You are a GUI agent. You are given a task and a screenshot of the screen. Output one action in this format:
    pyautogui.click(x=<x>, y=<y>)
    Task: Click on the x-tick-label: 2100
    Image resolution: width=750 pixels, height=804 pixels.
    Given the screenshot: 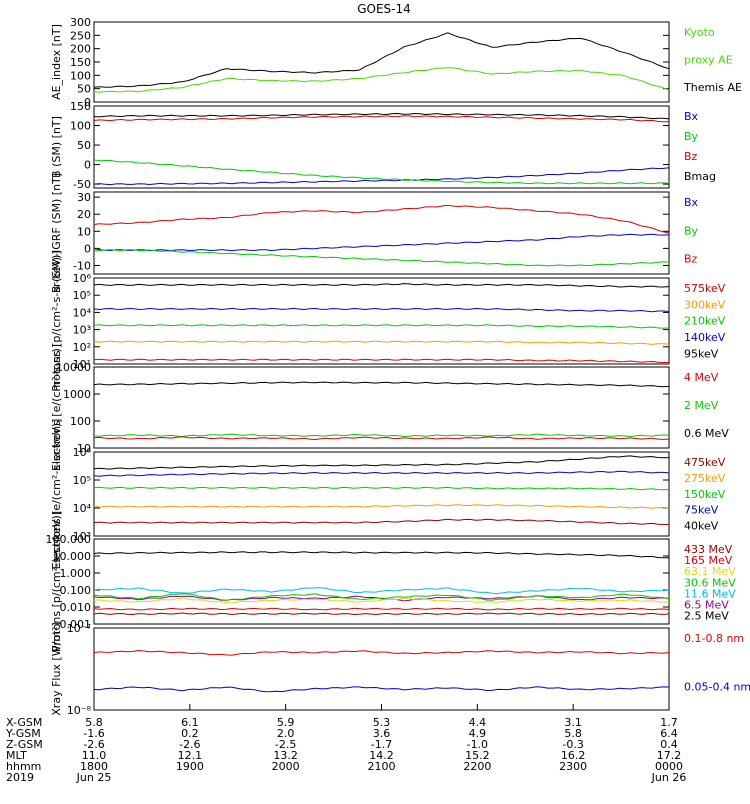 What is the action you would take?
    pyautogui.click(x=382, y=766)
    